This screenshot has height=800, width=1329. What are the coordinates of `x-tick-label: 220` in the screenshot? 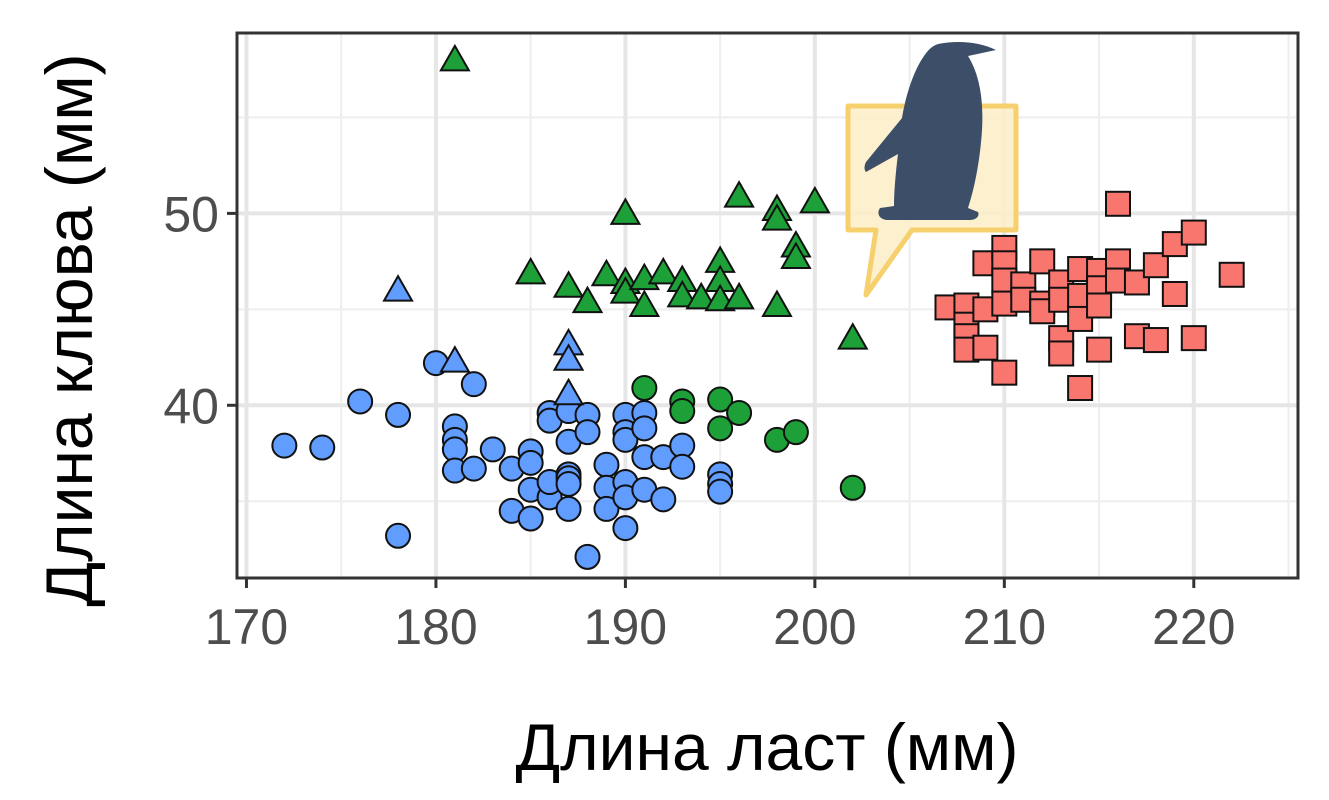 It's located at (1193, 627).